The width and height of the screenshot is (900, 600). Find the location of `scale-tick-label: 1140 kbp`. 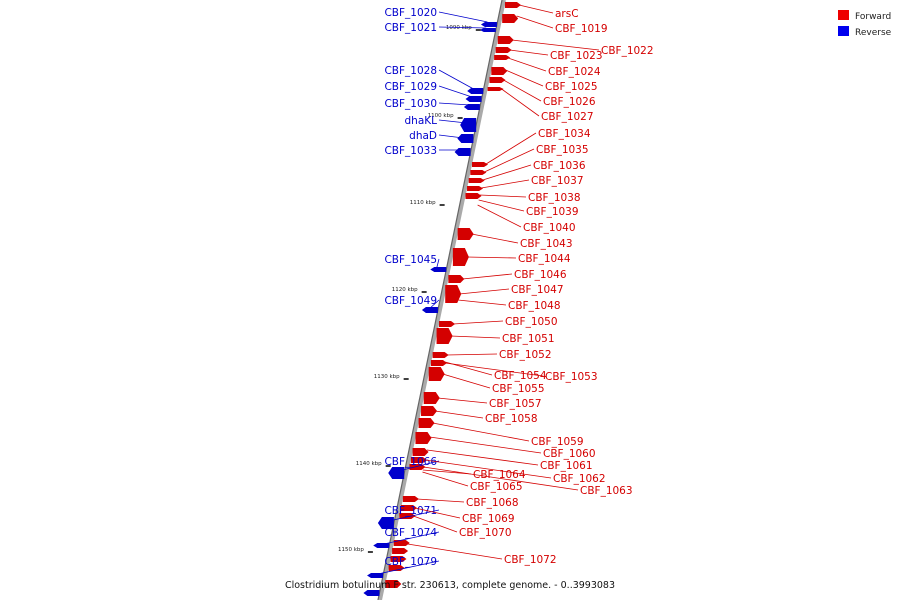

scale-tick-label: 1140 kbp is located at coordinates (369, 464).